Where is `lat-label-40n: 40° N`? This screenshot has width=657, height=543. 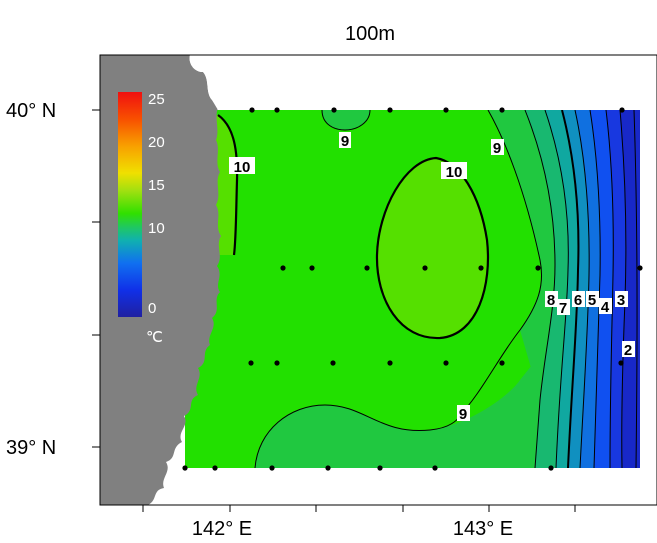
lat-label-40n: 40° N is located at coordinates (31, 111).